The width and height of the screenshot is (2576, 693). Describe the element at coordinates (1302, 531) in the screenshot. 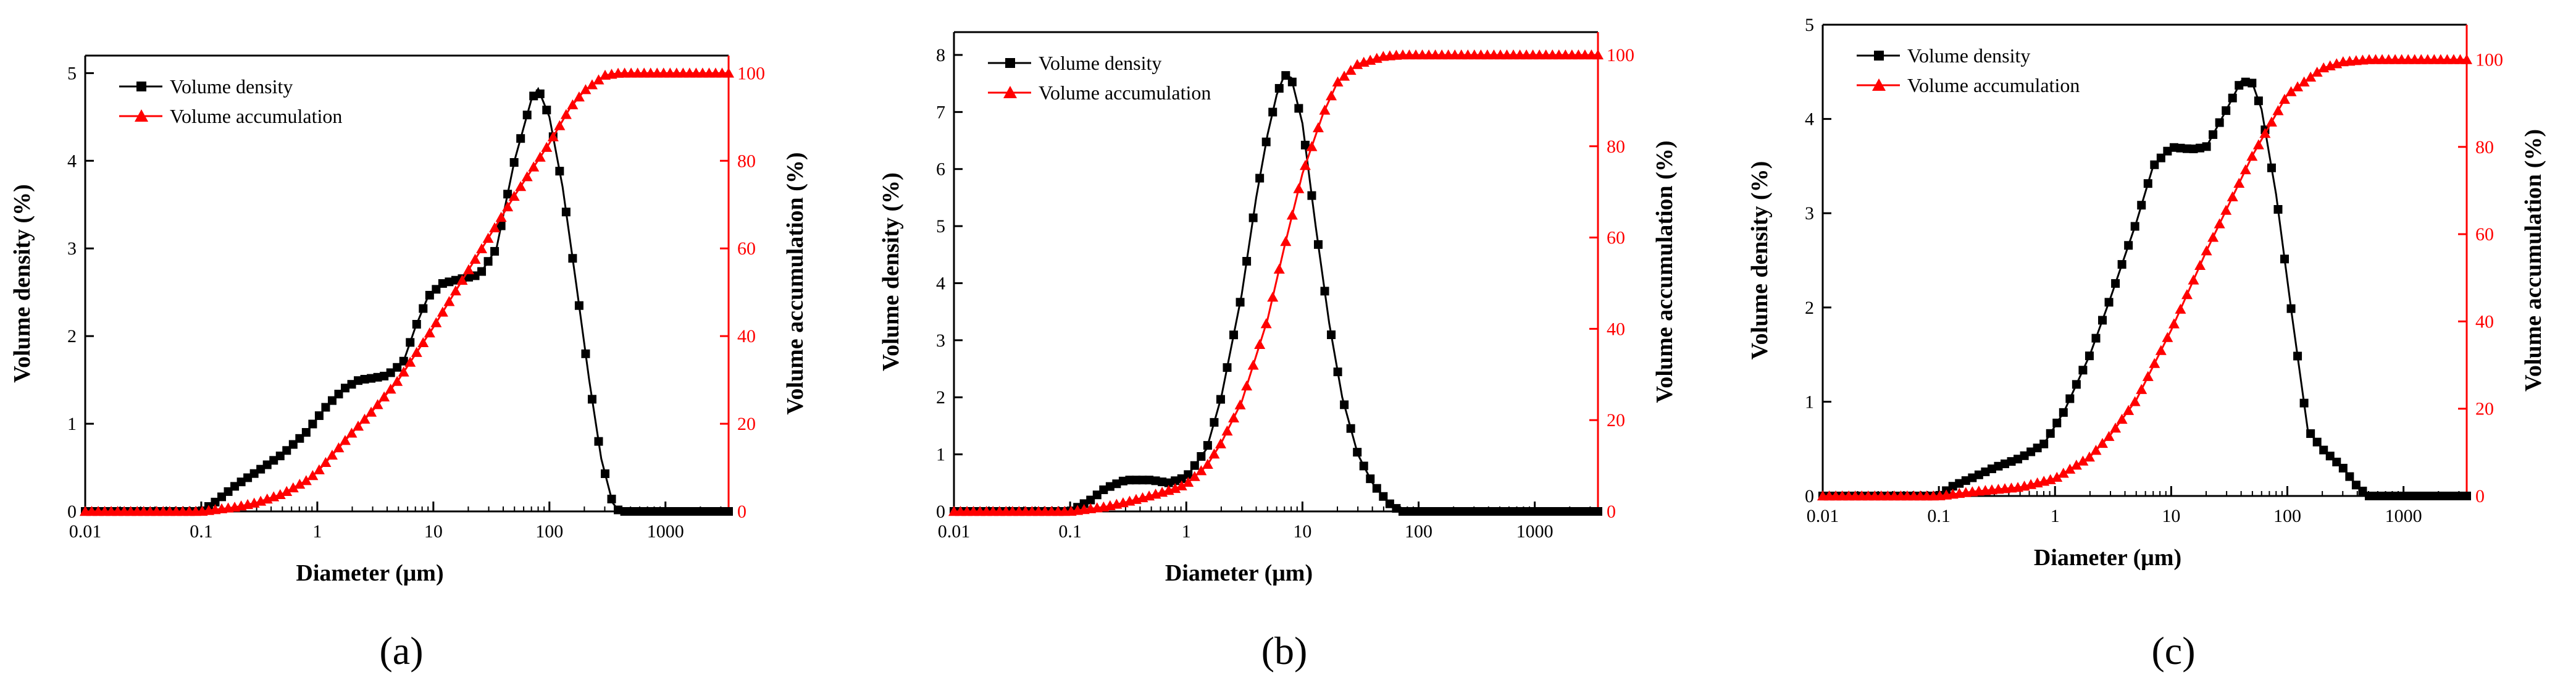

I see `x-tick-label: 10` at that location.